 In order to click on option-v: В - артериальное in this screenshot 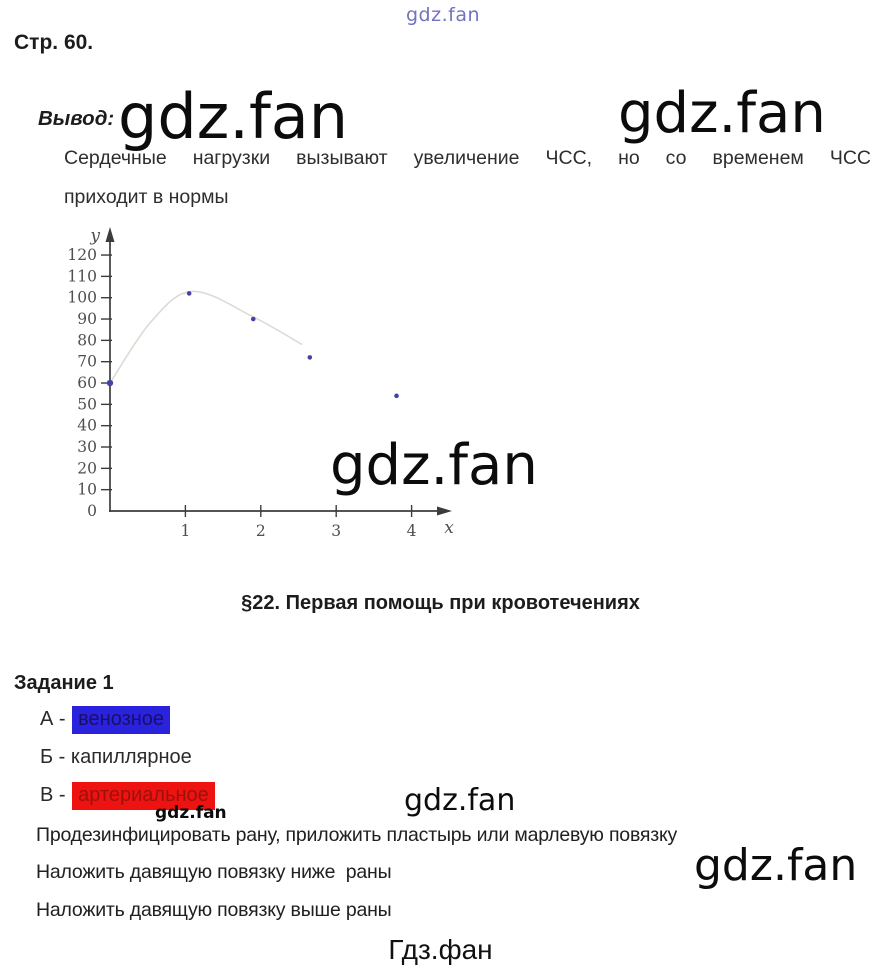, I will do `click(127, 796)`.